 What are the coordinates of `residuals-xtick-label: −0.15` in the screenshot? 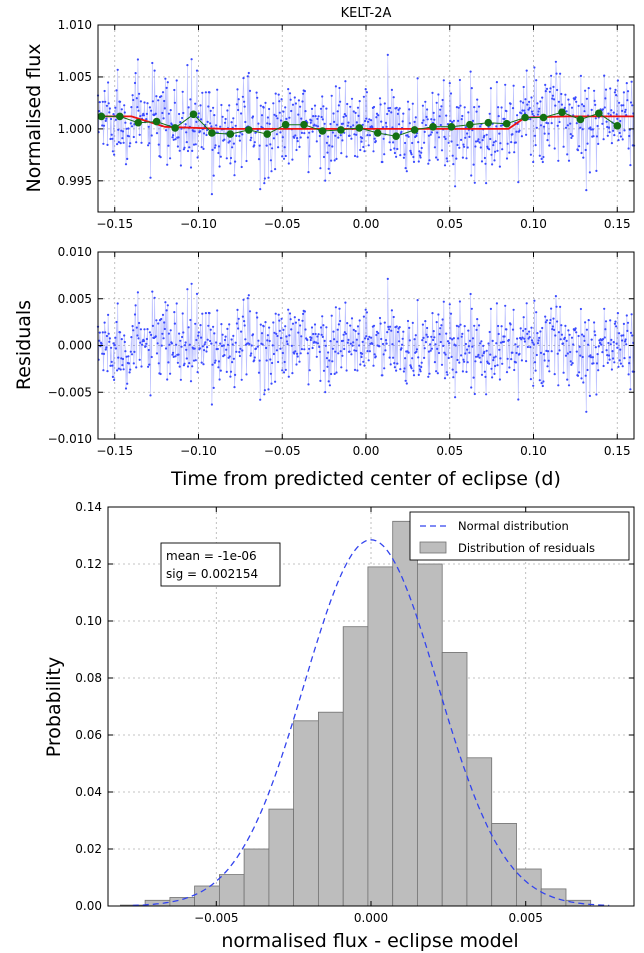 It's located at (114, 451).